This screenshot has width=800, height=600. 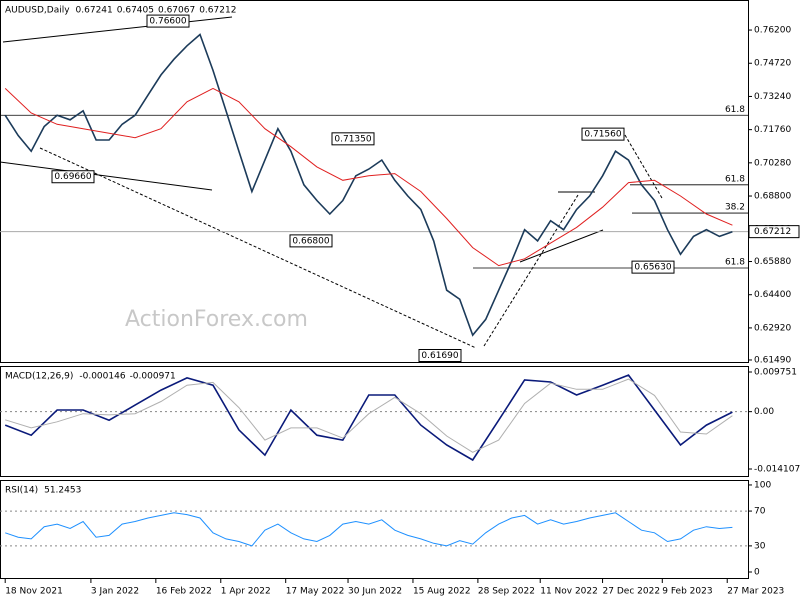 I want to click on panel-reading: 0.67405, so click(x=135, y=11).